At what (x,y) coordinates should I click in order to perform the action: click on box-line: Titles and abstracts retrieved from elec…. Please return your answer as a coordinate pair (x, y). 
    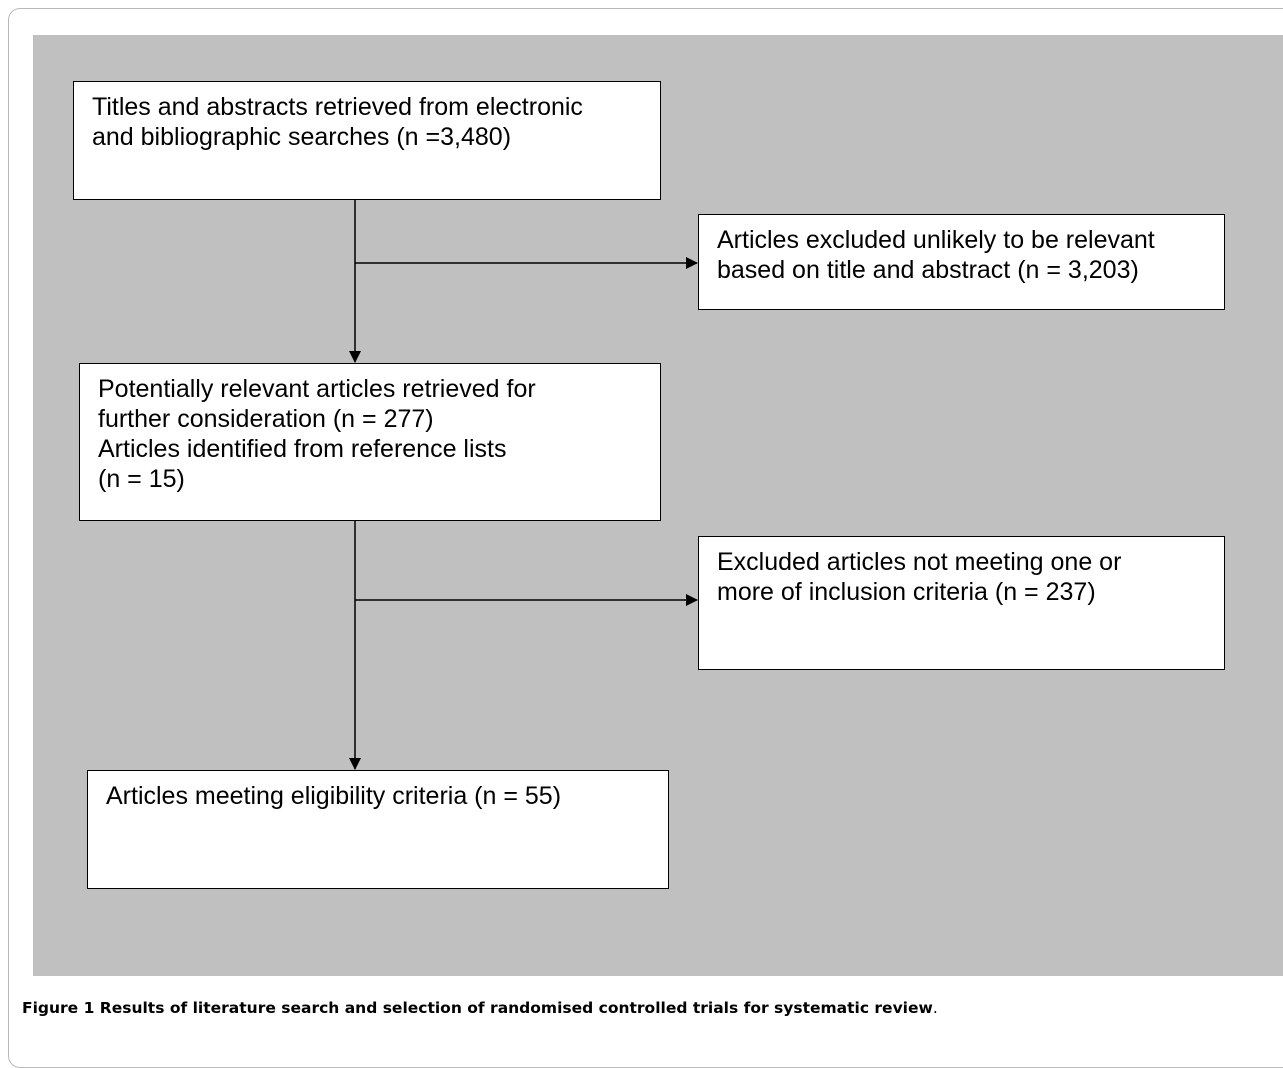
    Looking at the image, I should click on (337, 107).